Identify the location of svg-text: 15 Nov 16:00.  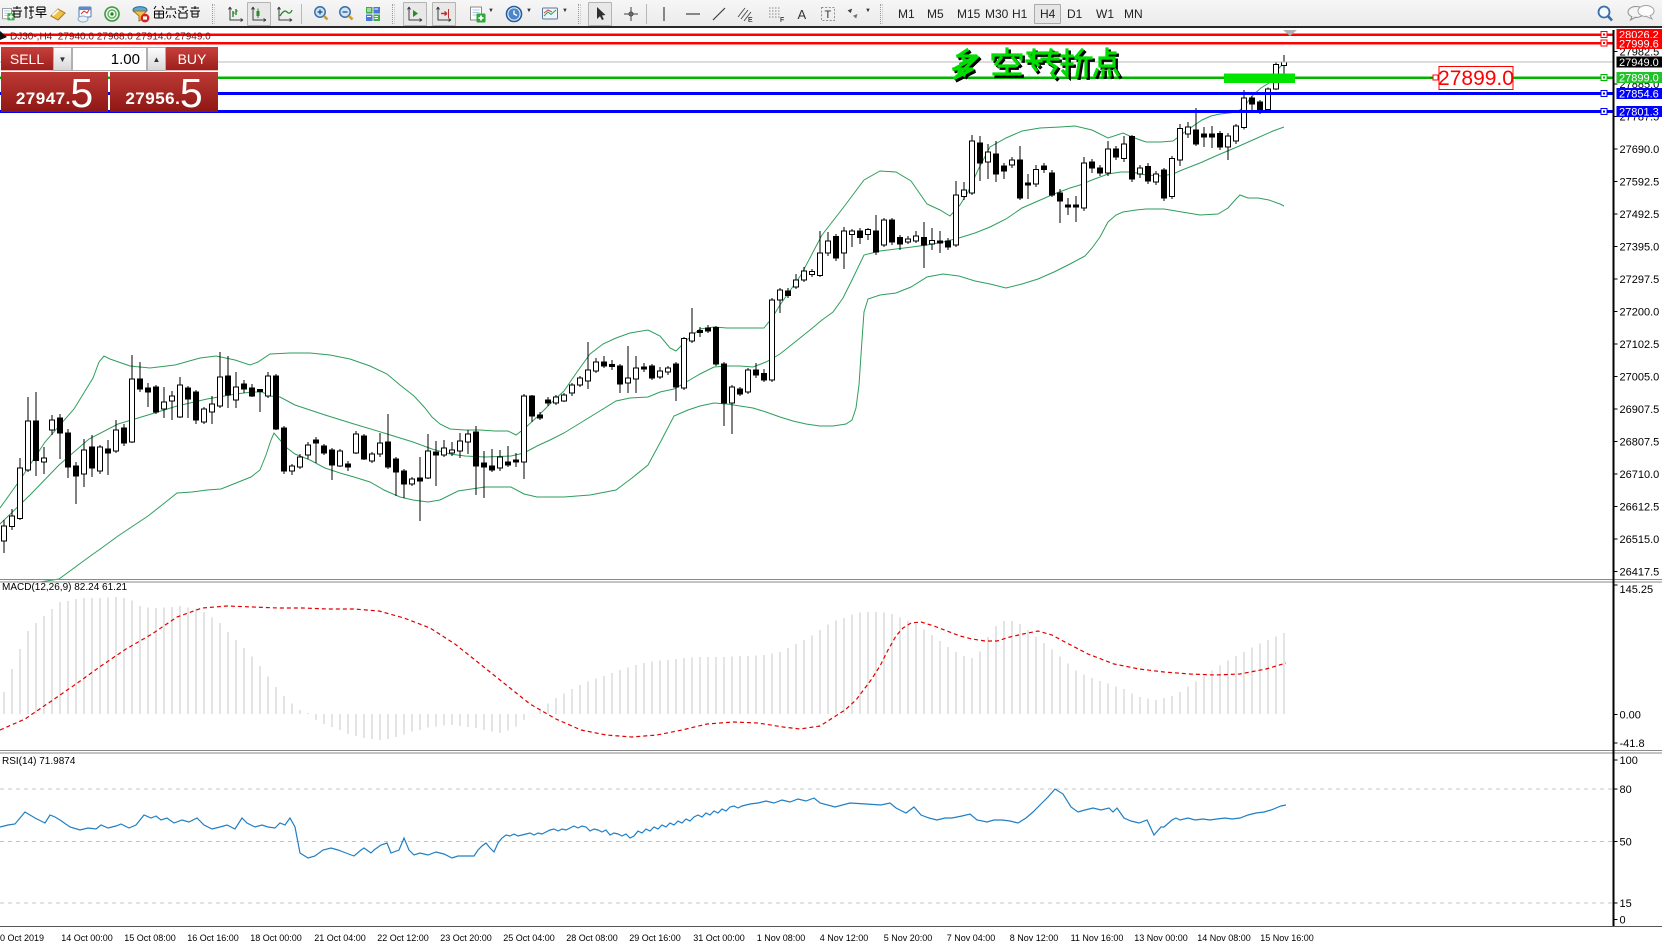
(1287, 938).